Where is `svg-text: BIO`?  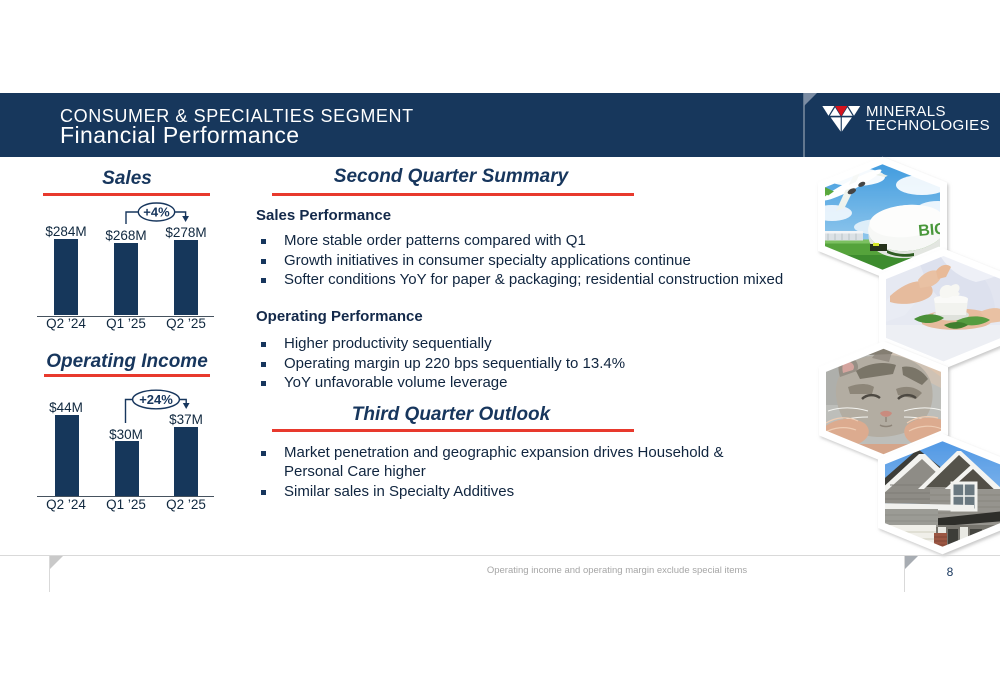 svg-text: BIO is located at coordinates (933, 230).